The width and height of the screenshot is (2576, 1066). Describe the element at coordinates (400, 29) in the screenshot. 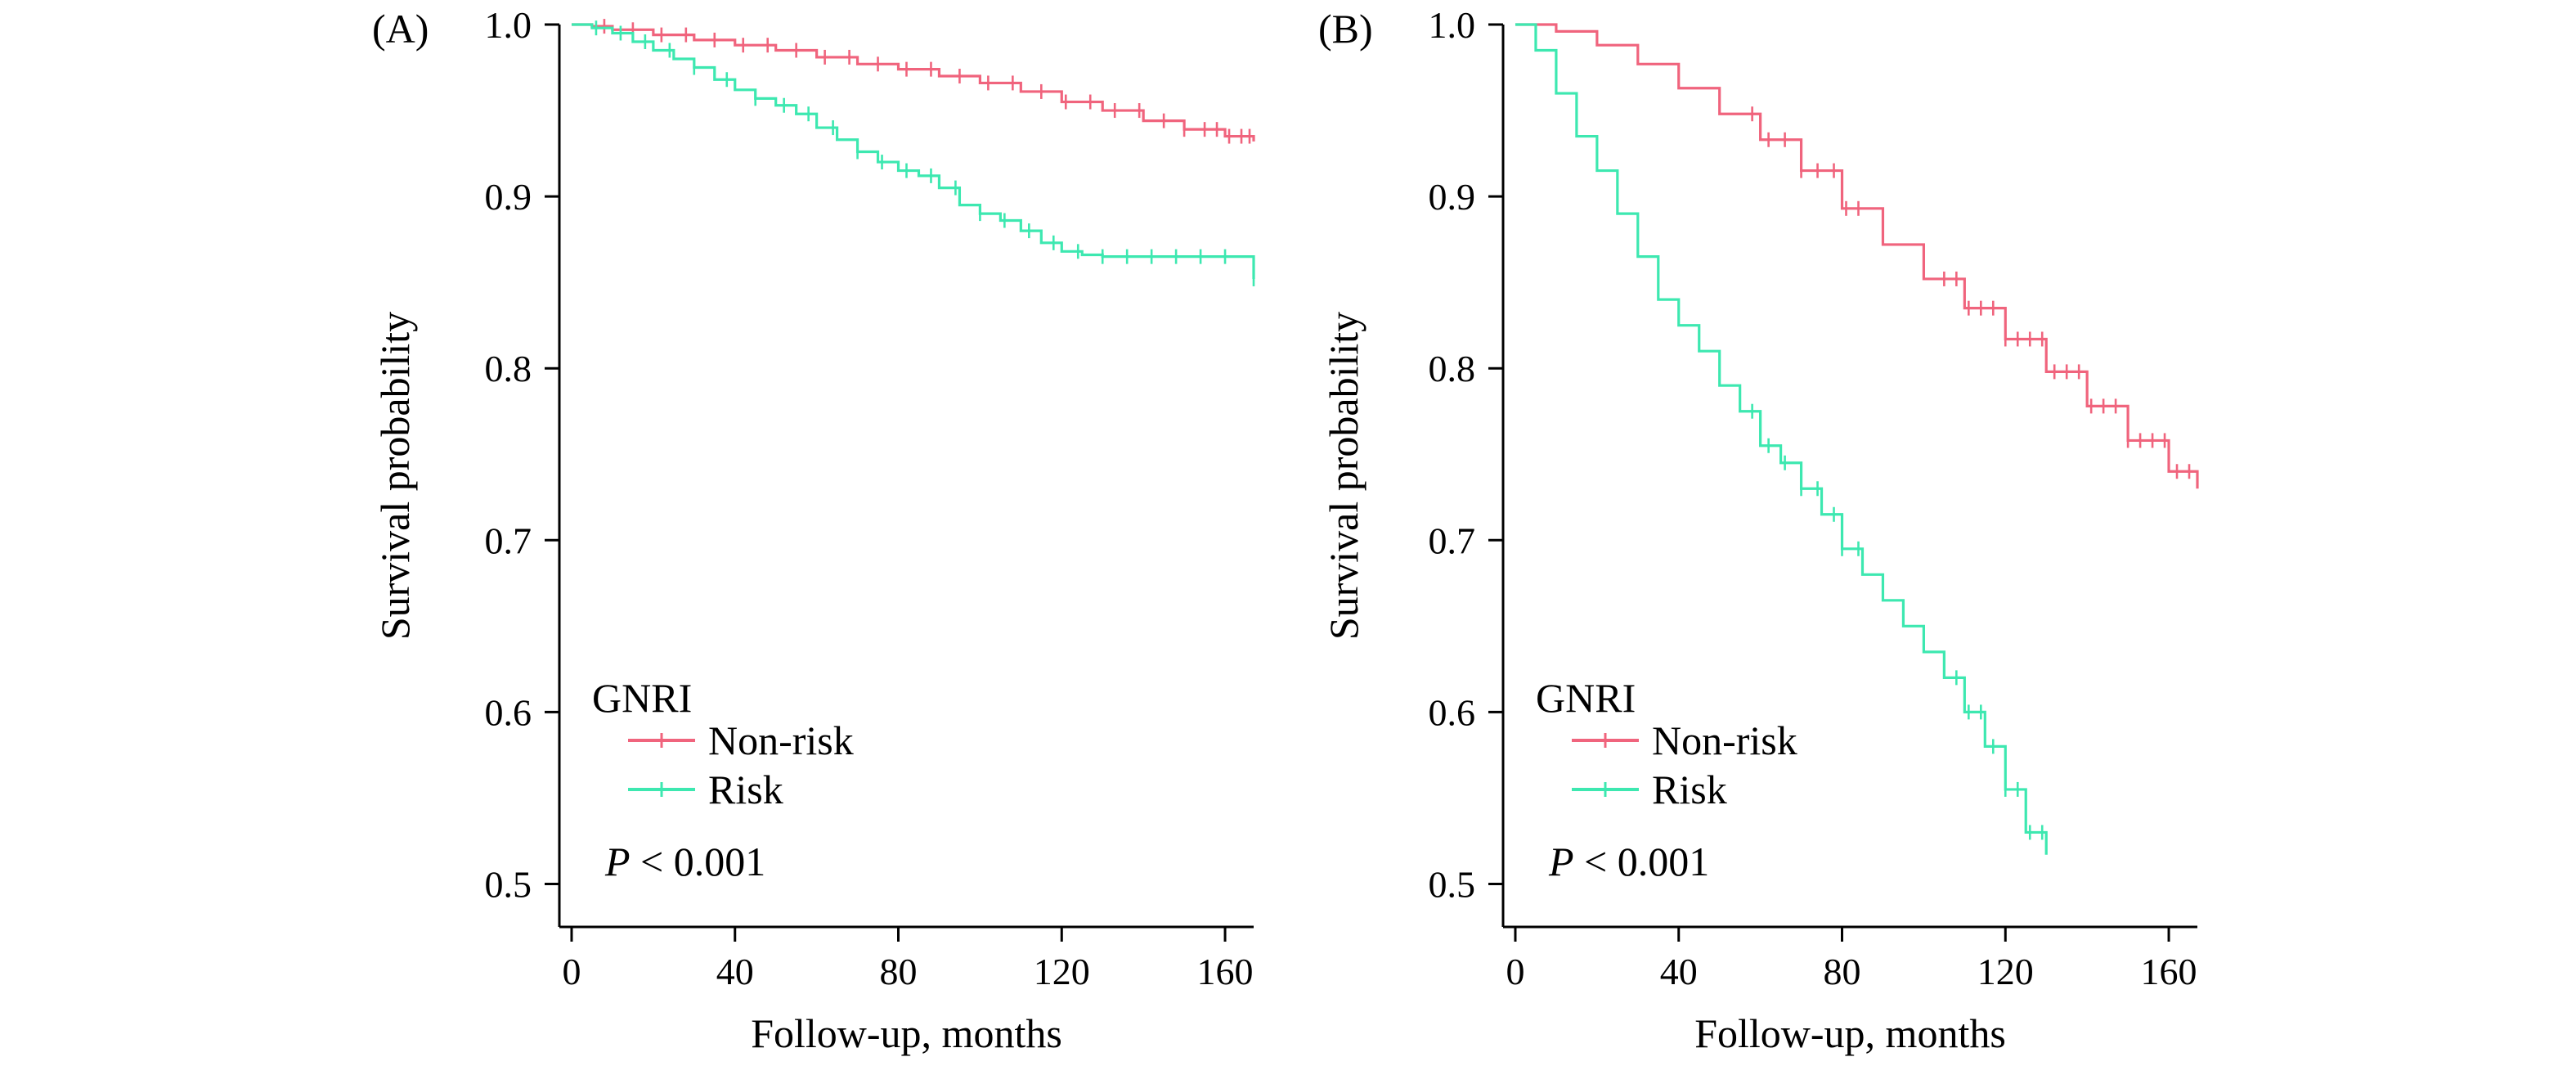

I see `panel-label: (A)` at that location.